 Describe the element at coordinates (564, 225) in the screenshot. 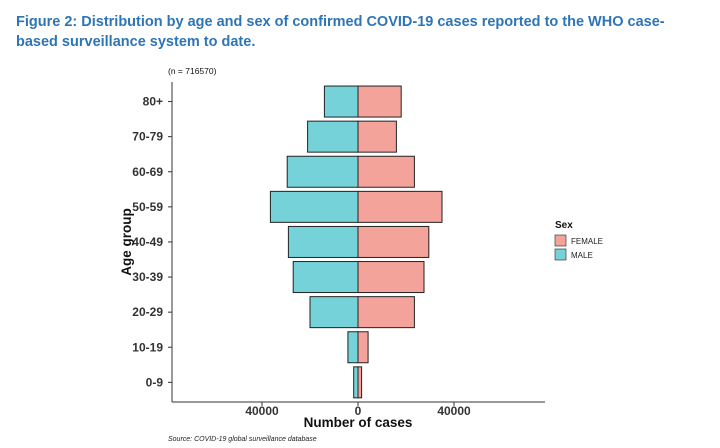

I see `legend-title: Sex` at that location.